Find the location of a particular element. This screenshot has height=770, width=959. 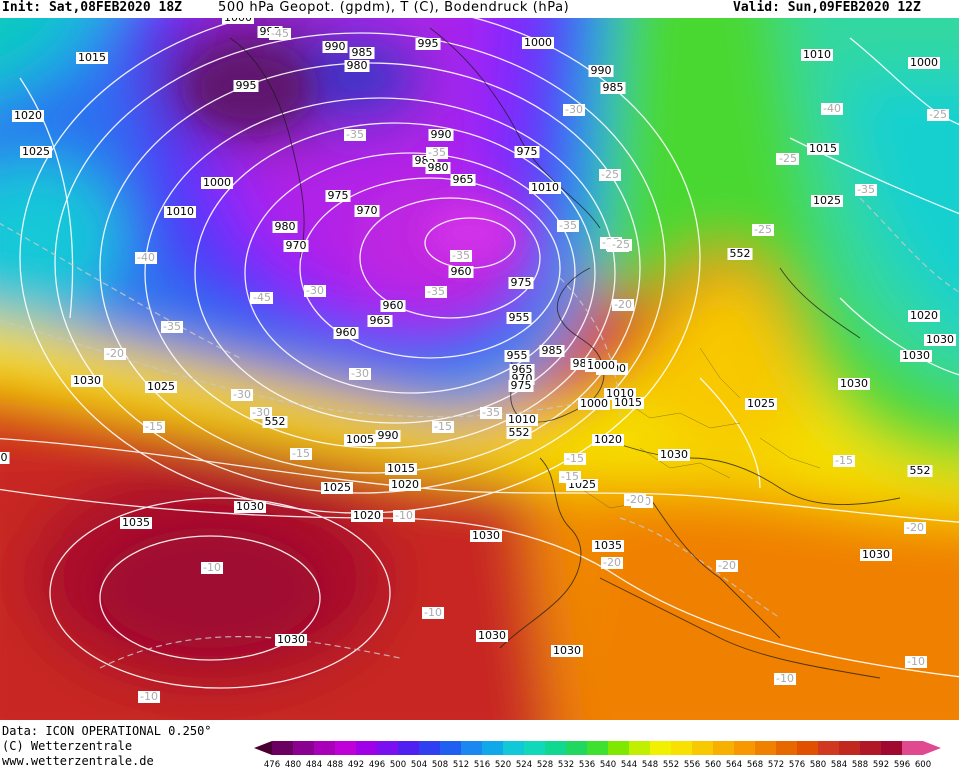

pressure-label: 975 is located at coordinates (527, 151).